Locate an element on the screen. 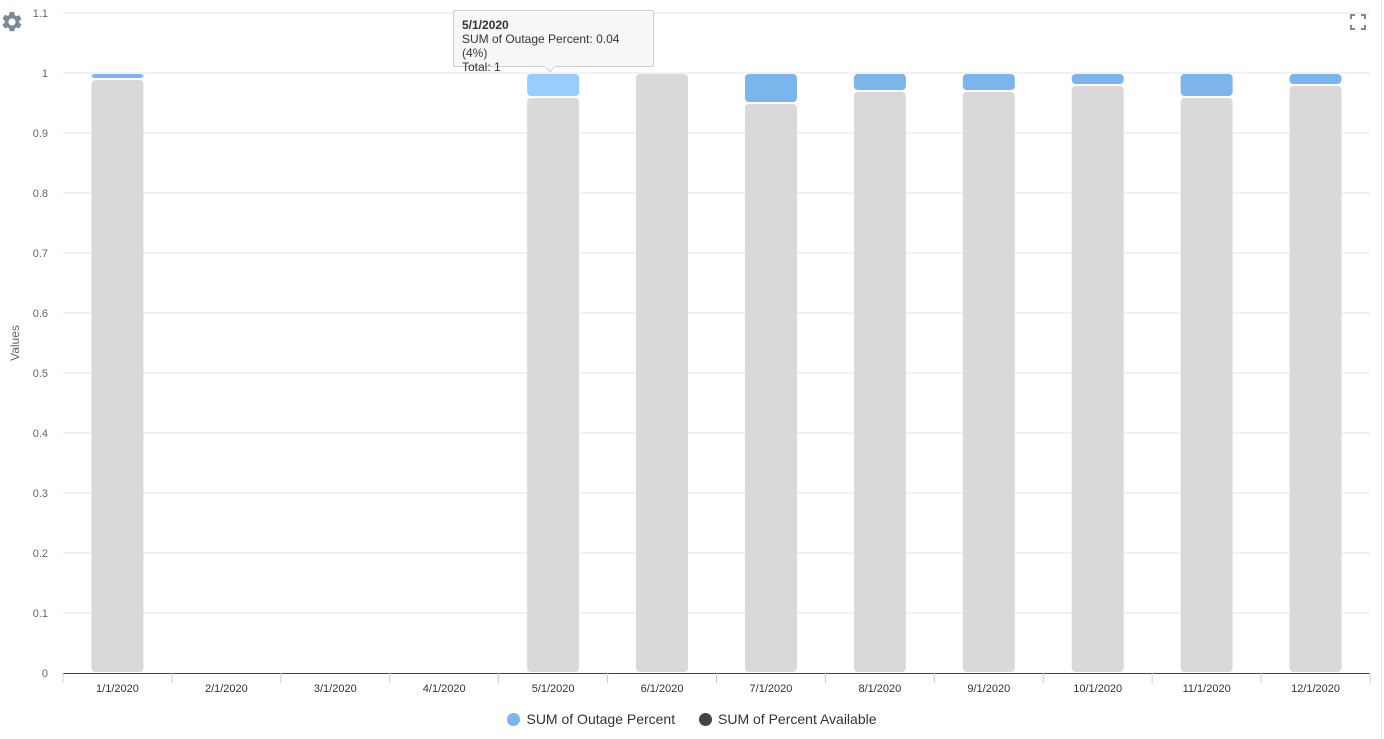  x-tick-label: 4/1/2020 is located at coordinates (444, 689).